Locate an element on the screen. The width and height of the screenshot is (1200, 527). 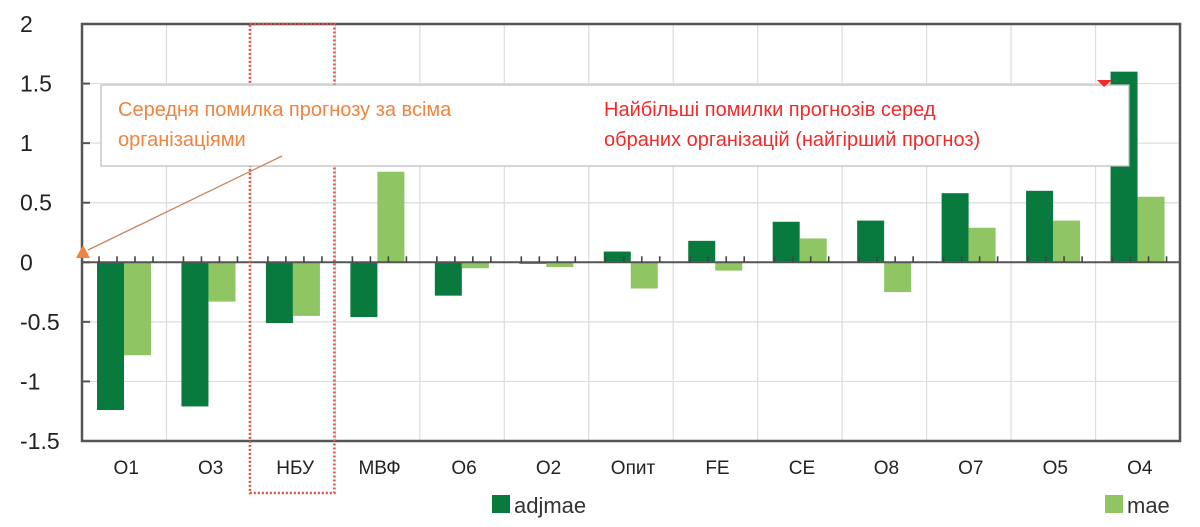
x-tick-label: НБУ is located at coordinates (295, 468).